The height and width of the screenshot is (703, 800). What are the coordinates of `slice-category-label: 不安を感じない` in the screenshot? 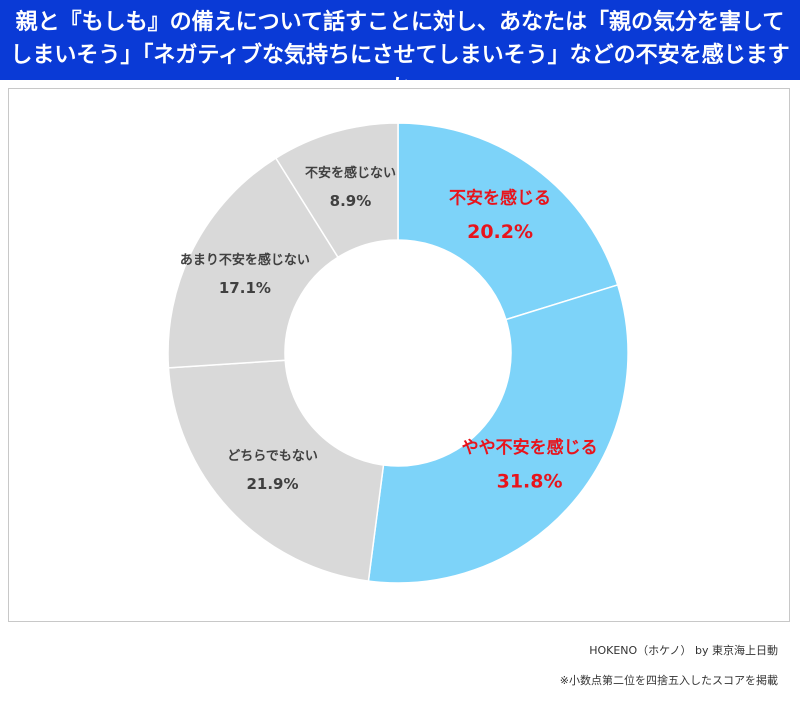 It's located at (350, 173).